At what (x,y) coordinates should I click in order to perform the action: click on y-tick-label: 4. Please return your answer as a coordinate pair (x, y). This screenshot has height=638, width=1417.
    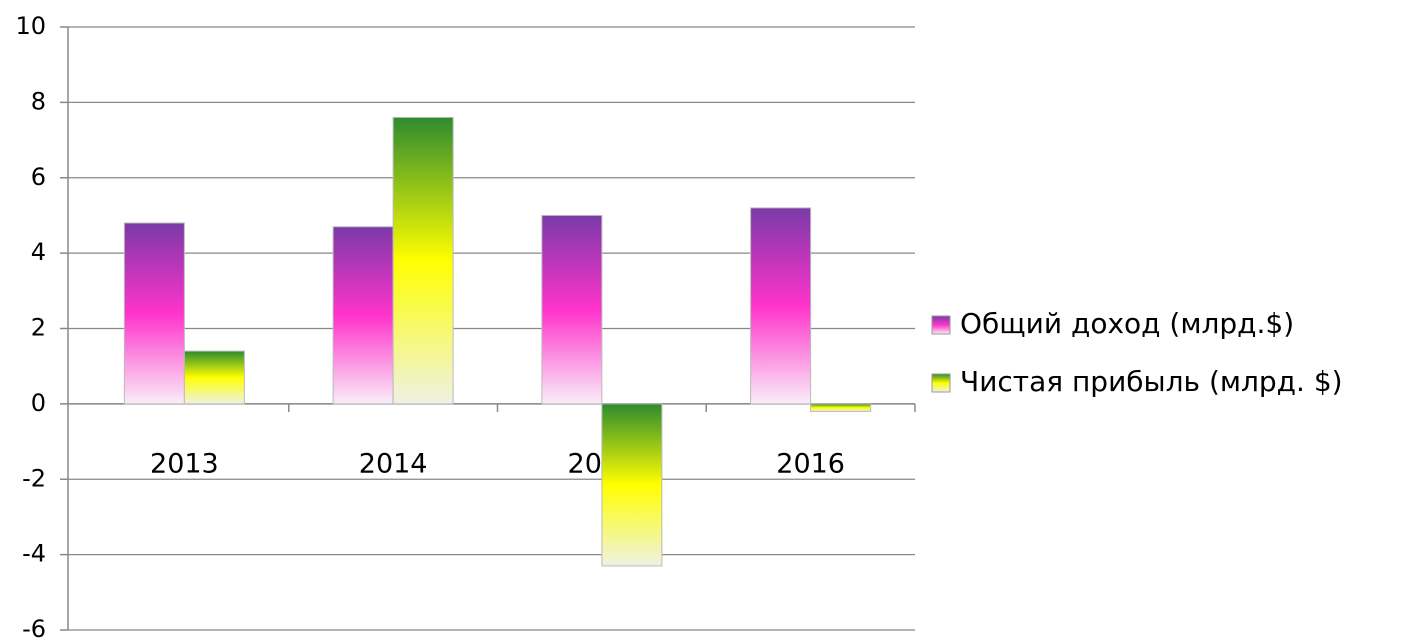
    Looking at the image, I should click on (38, 252).